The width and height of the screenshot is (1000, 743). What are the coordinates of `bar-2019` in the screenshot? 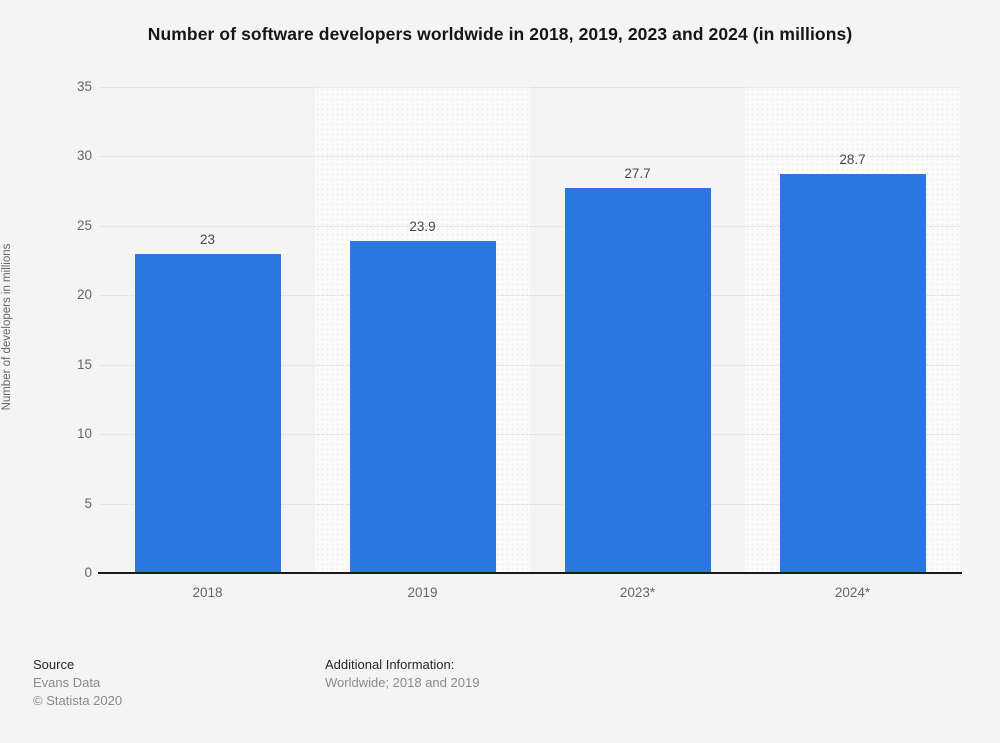 It's located at (422, 407).